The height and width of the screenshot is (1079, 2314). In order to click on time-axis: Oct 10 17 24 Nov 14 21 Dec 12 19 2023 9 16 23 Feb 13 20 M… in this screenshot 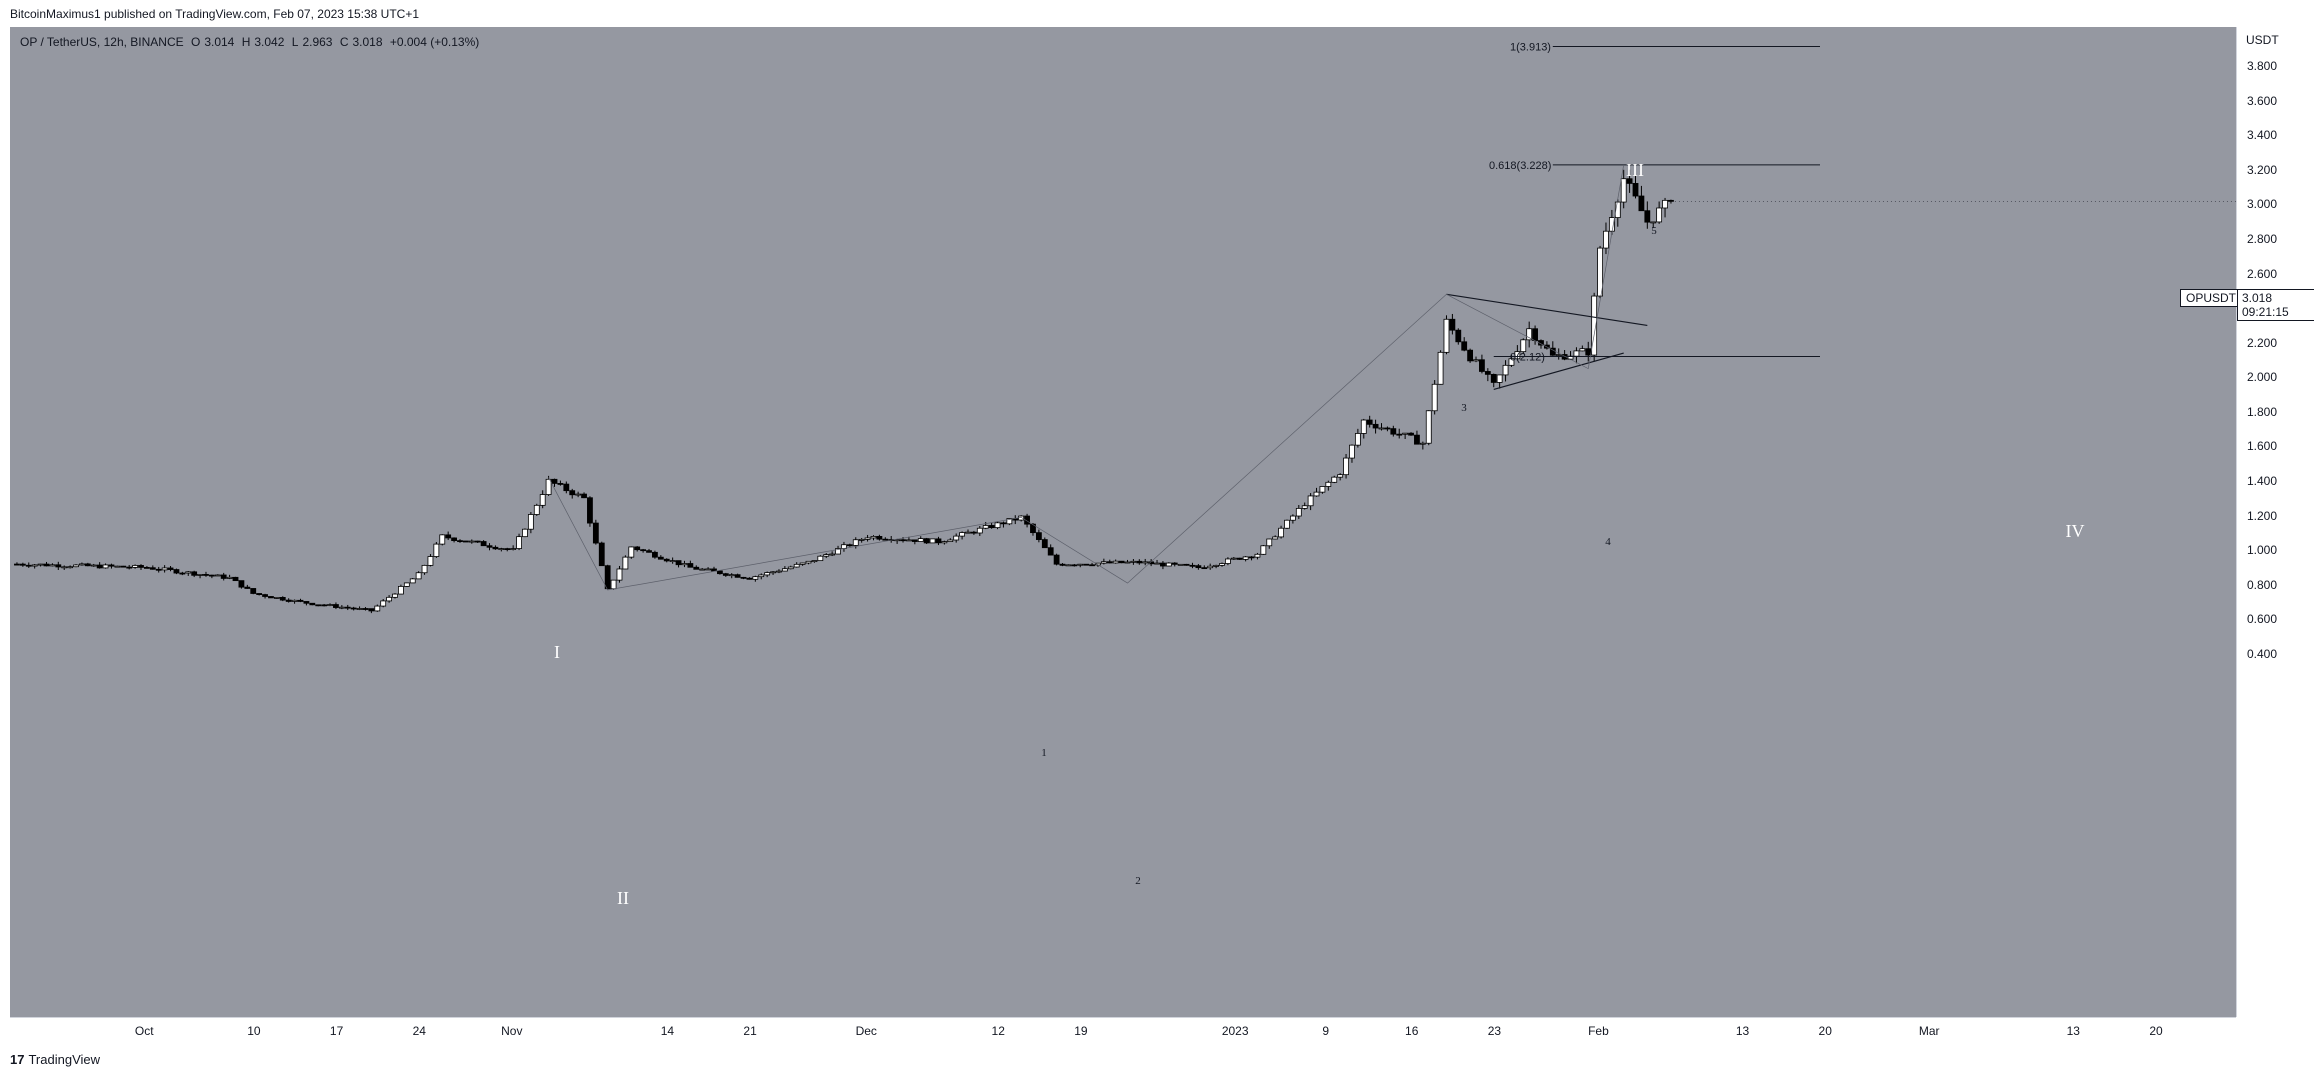, I will do `click(1123, 1031)`.